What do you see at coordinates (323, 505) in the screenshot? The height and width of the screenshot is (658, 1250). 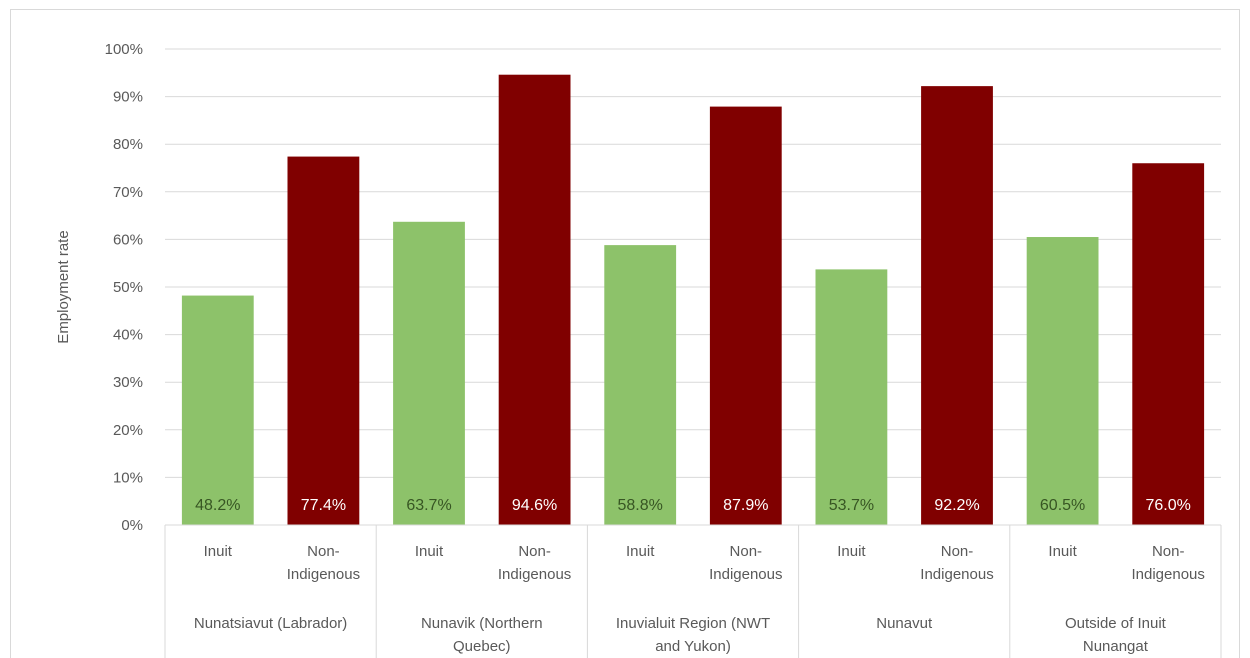 I see `data-label: 77.4%` at bounding box center [323, 505].